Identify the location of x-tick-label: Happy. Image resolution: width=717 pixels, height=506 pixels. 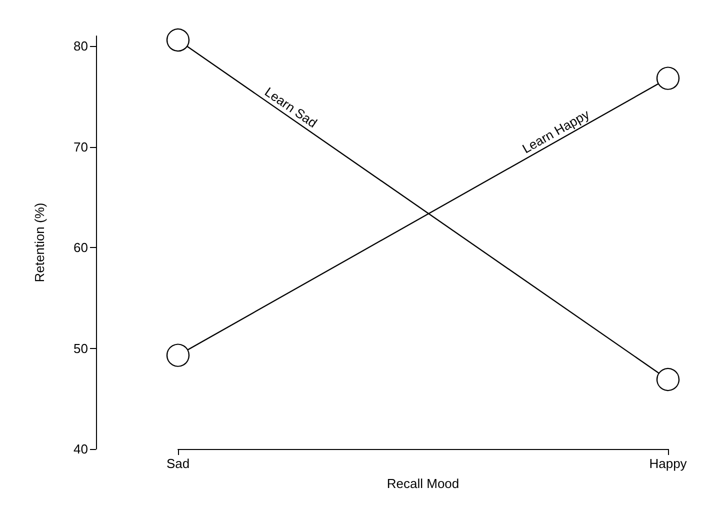
(668, 463).